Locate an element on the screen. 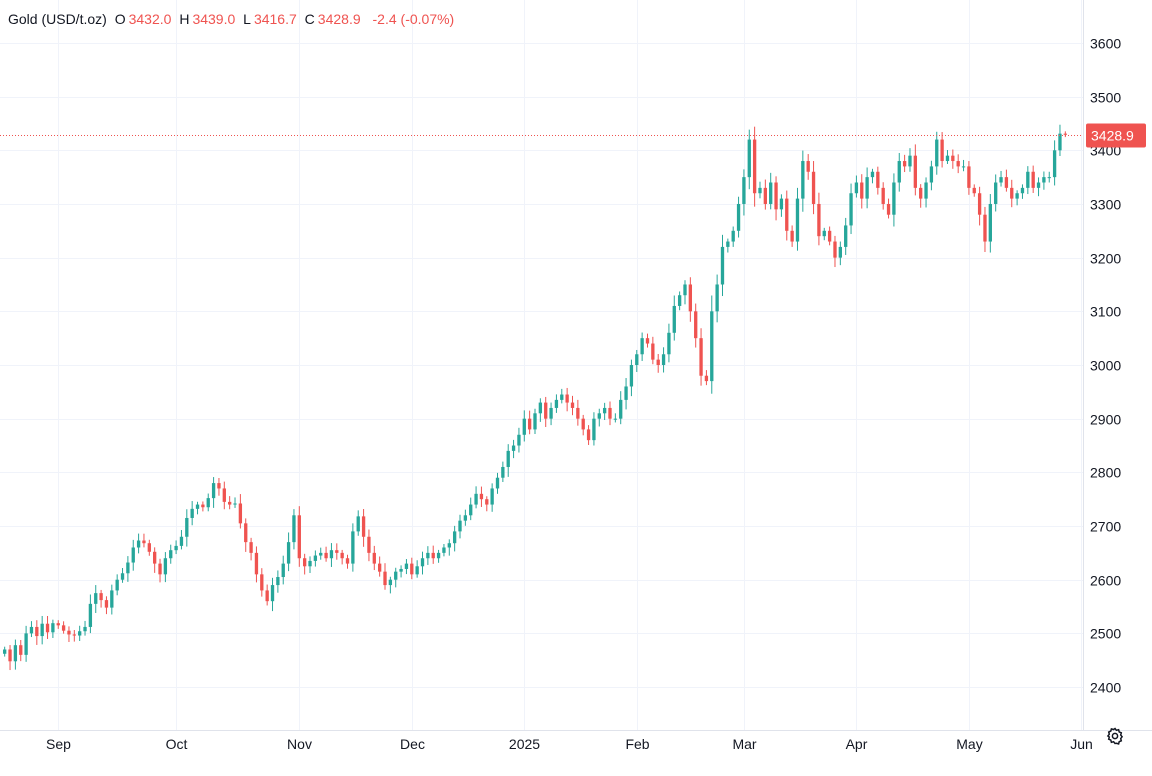  time-tick-label: Sep is located at coordinates (58, 744).